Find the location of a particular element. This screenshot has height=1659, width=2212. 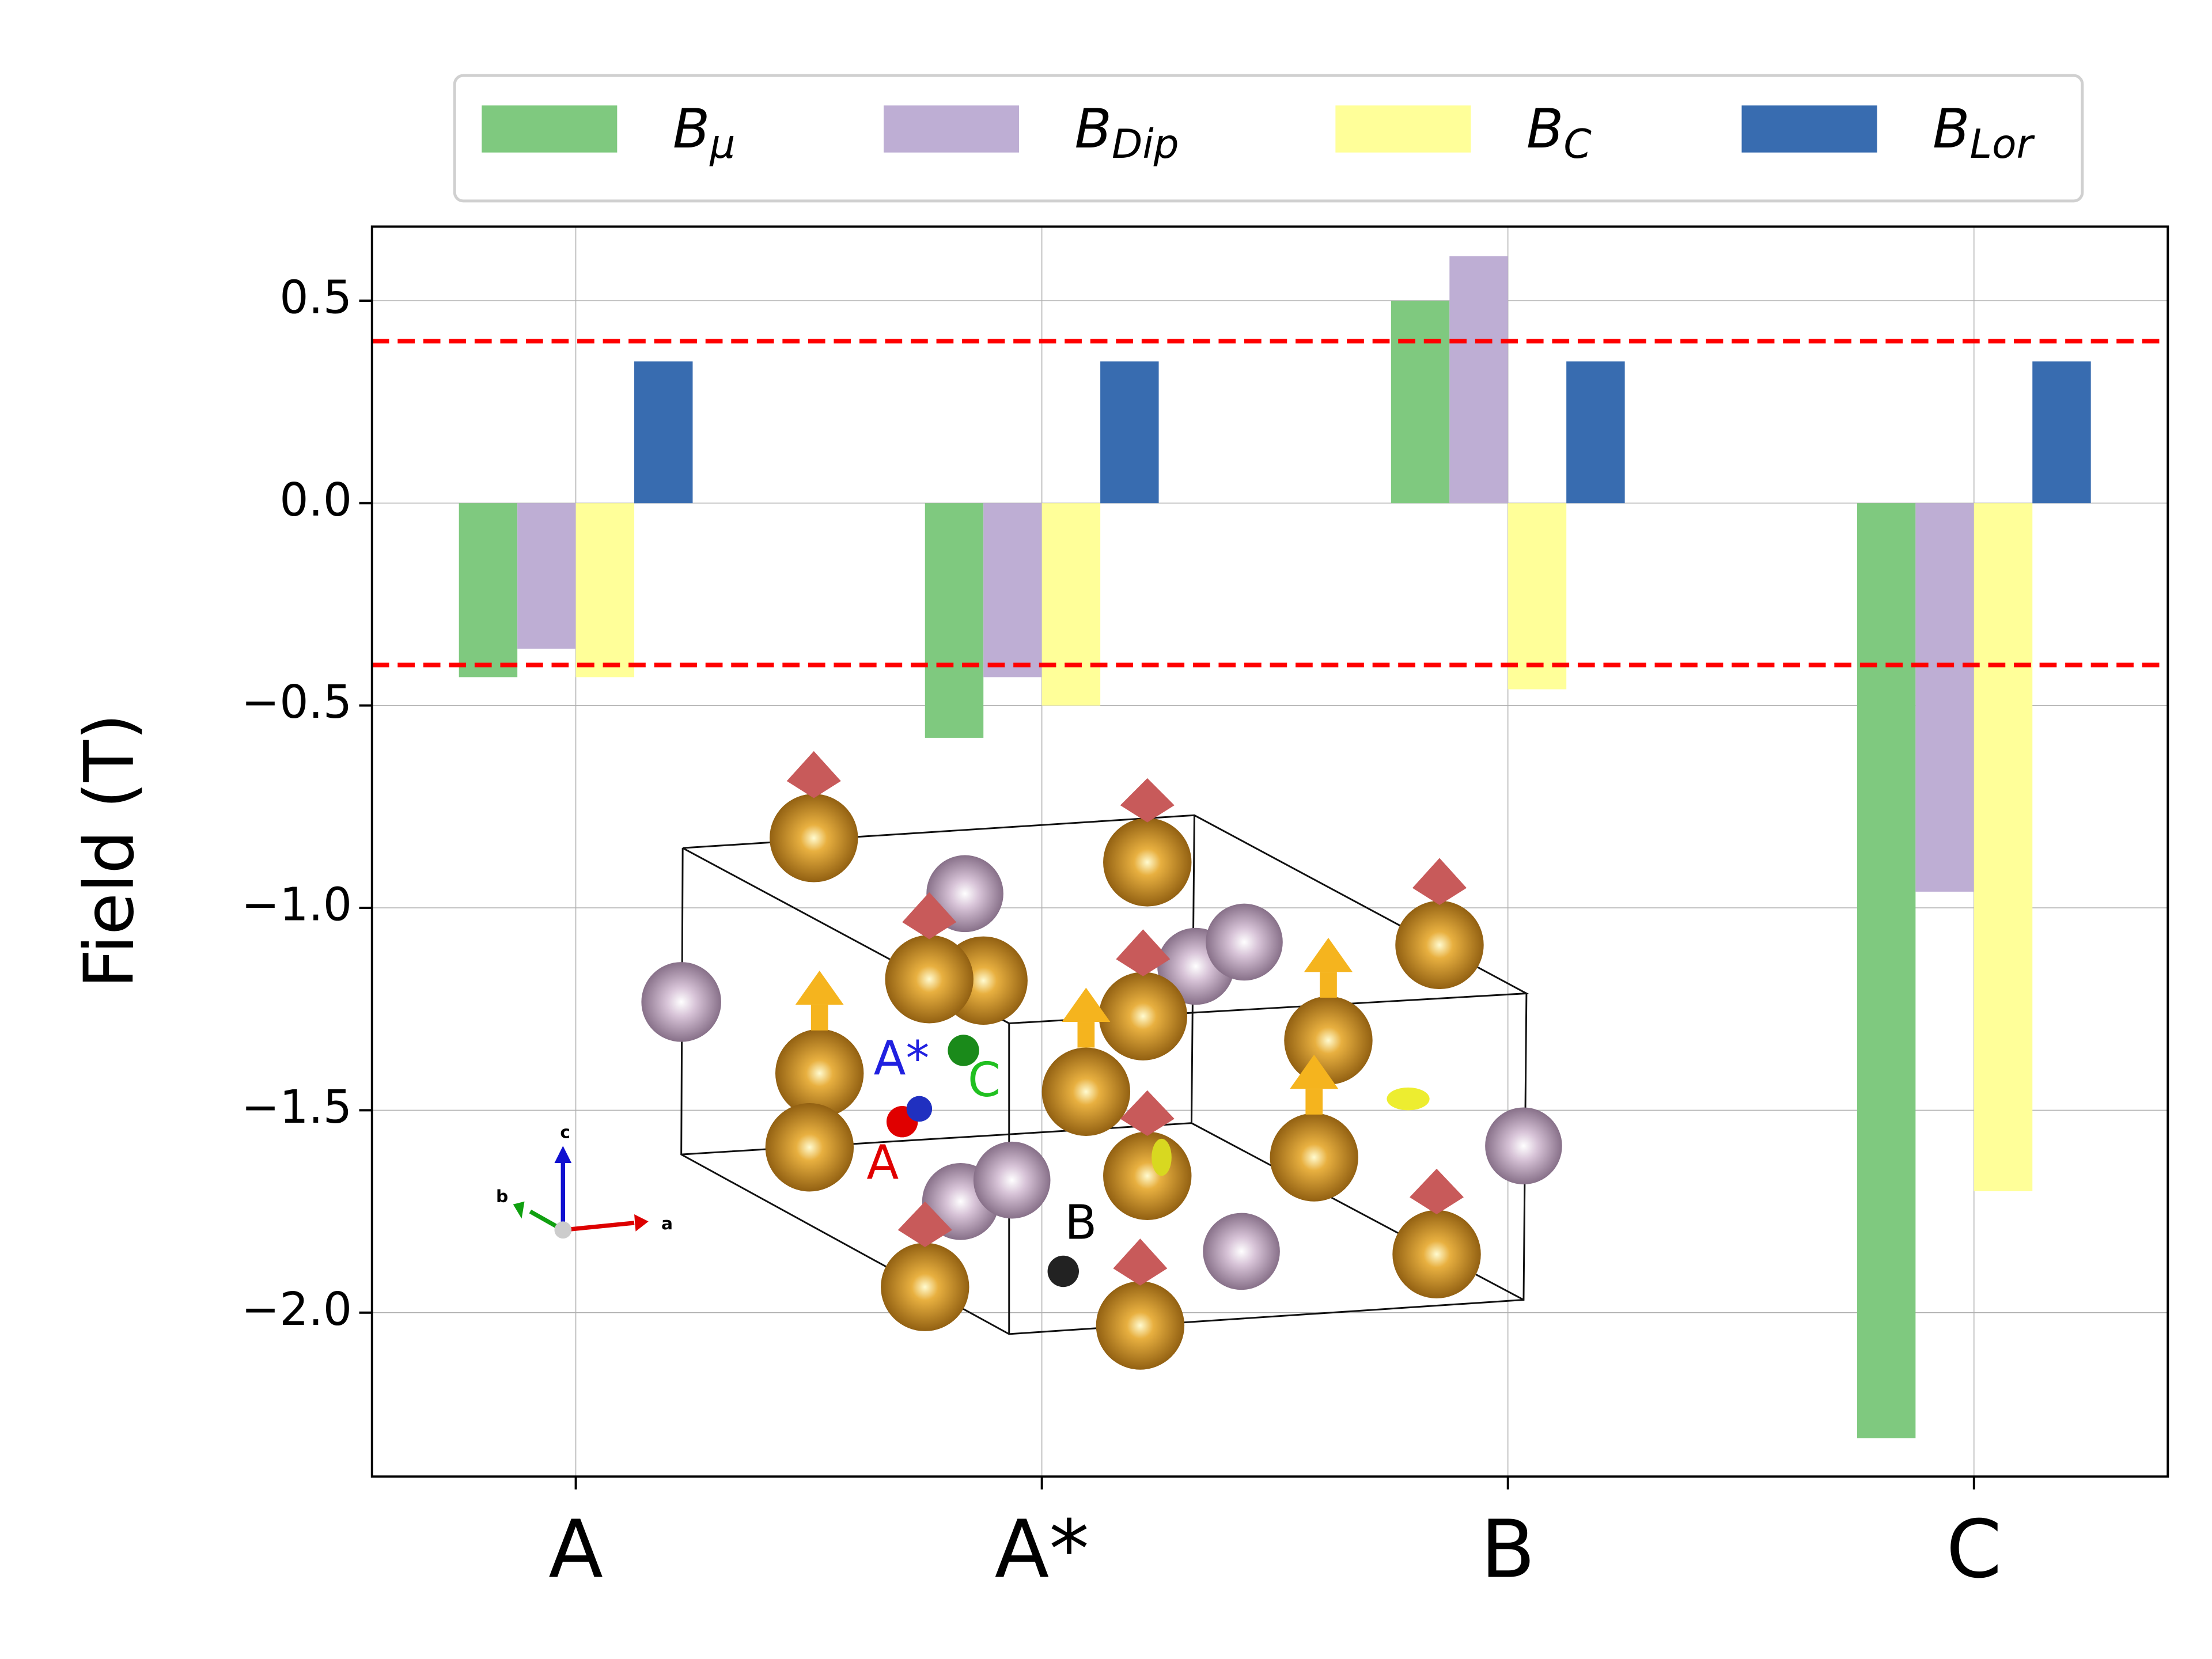

legend-label: Bμ is located at coordinates (704, 133).